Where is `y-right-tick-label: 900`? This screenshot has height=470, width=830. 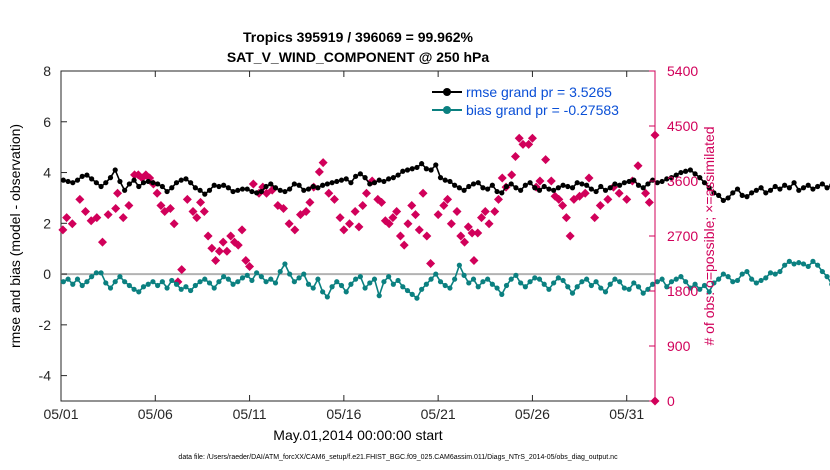
y-right-tick-label: 900 is located at coordinates (679, 346).